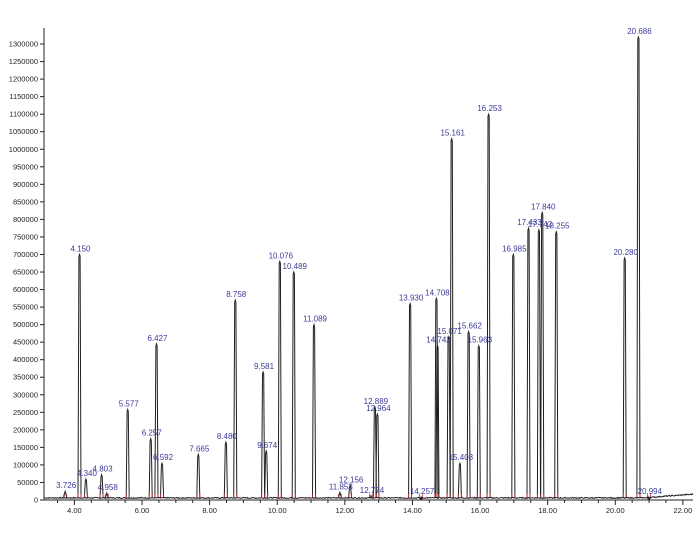 This screenshot has width=700, height=535. What do you see at coordinates (25, 412) in the screenshot?
I see `y-tick-label: 250000` at bounding box center [25, 412].